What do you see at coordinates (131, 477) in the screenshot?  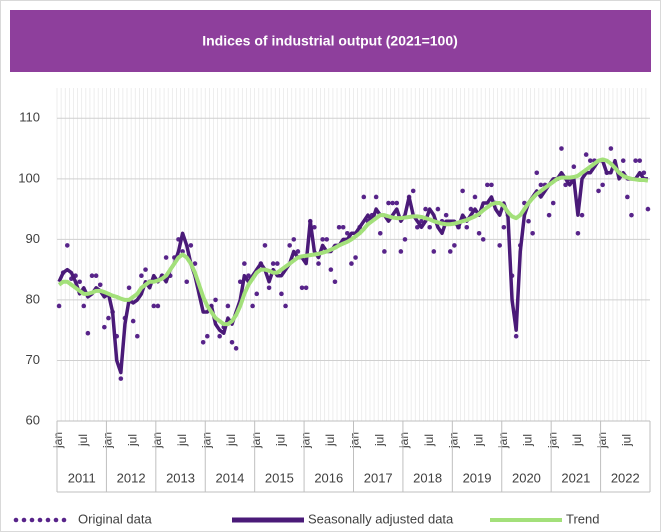 I see `year-label: 2012` at bounding box center [131, 477].